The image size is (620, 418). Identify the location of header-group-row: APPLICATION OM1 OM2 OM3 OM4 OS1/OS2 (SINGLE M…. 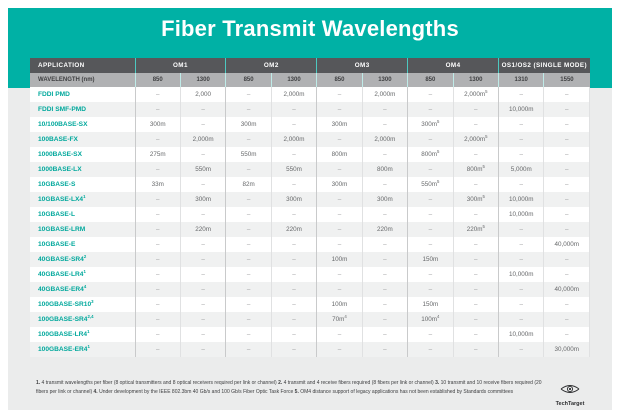
(310, 65).